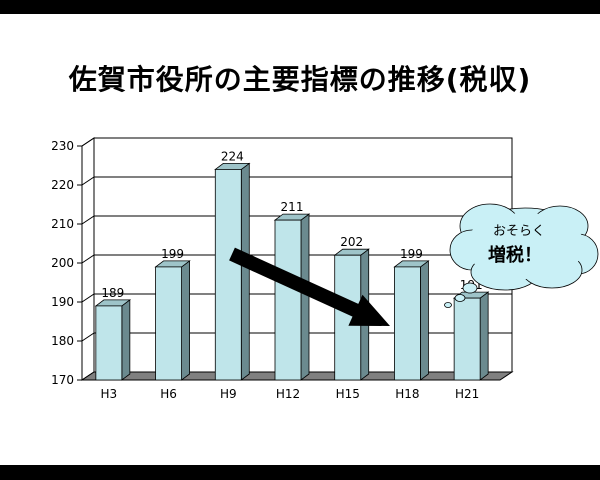  I want to click on y-tick-label: 170, so click(62, 380).